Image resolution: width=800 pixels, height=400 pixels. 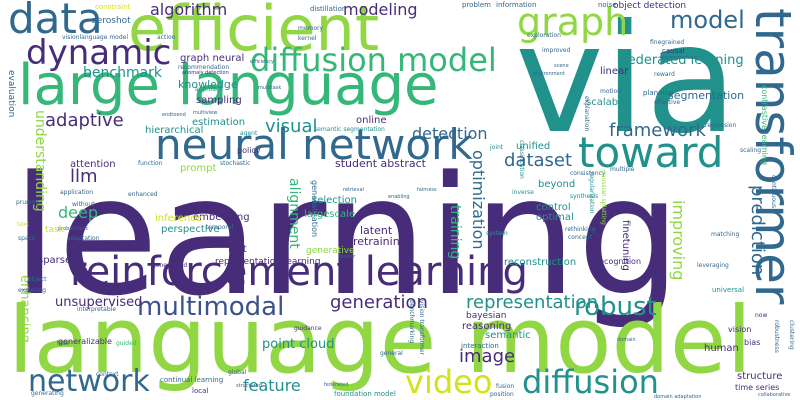 I want to click on word-model: model, so click(x=707, y=20).